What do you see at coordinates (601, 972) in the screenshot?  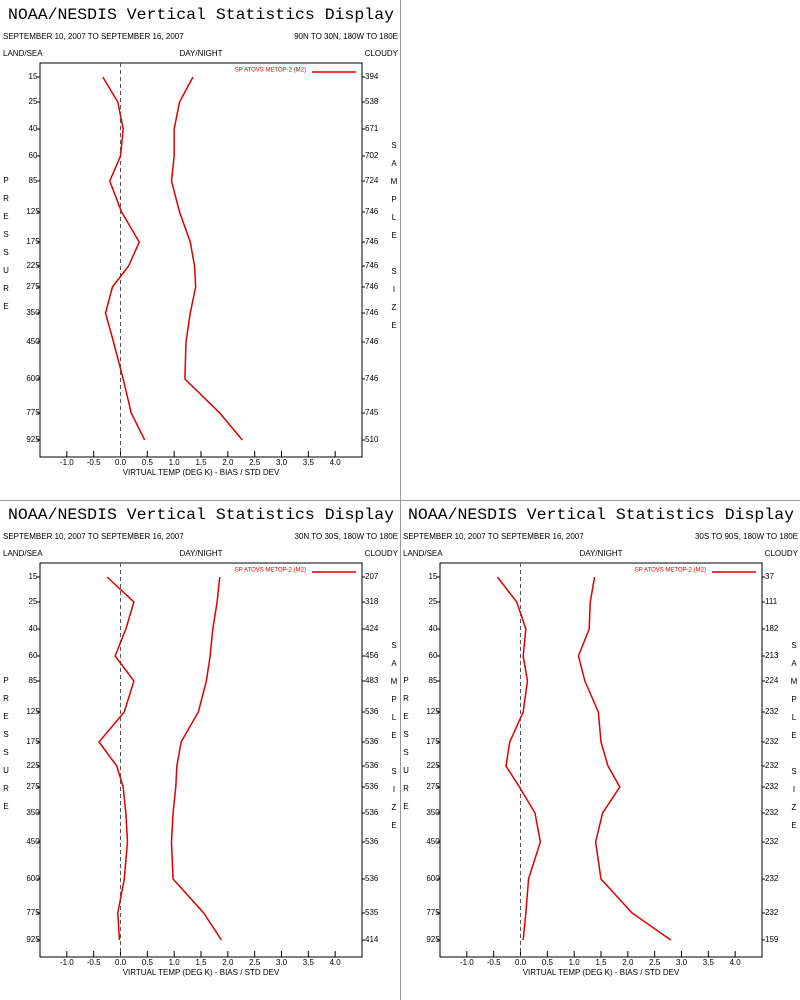 I see `x-axis-label: VIRTUAL TEMP (DEG K) - BIAS / STD DEV` at bounding box center [601, 972].